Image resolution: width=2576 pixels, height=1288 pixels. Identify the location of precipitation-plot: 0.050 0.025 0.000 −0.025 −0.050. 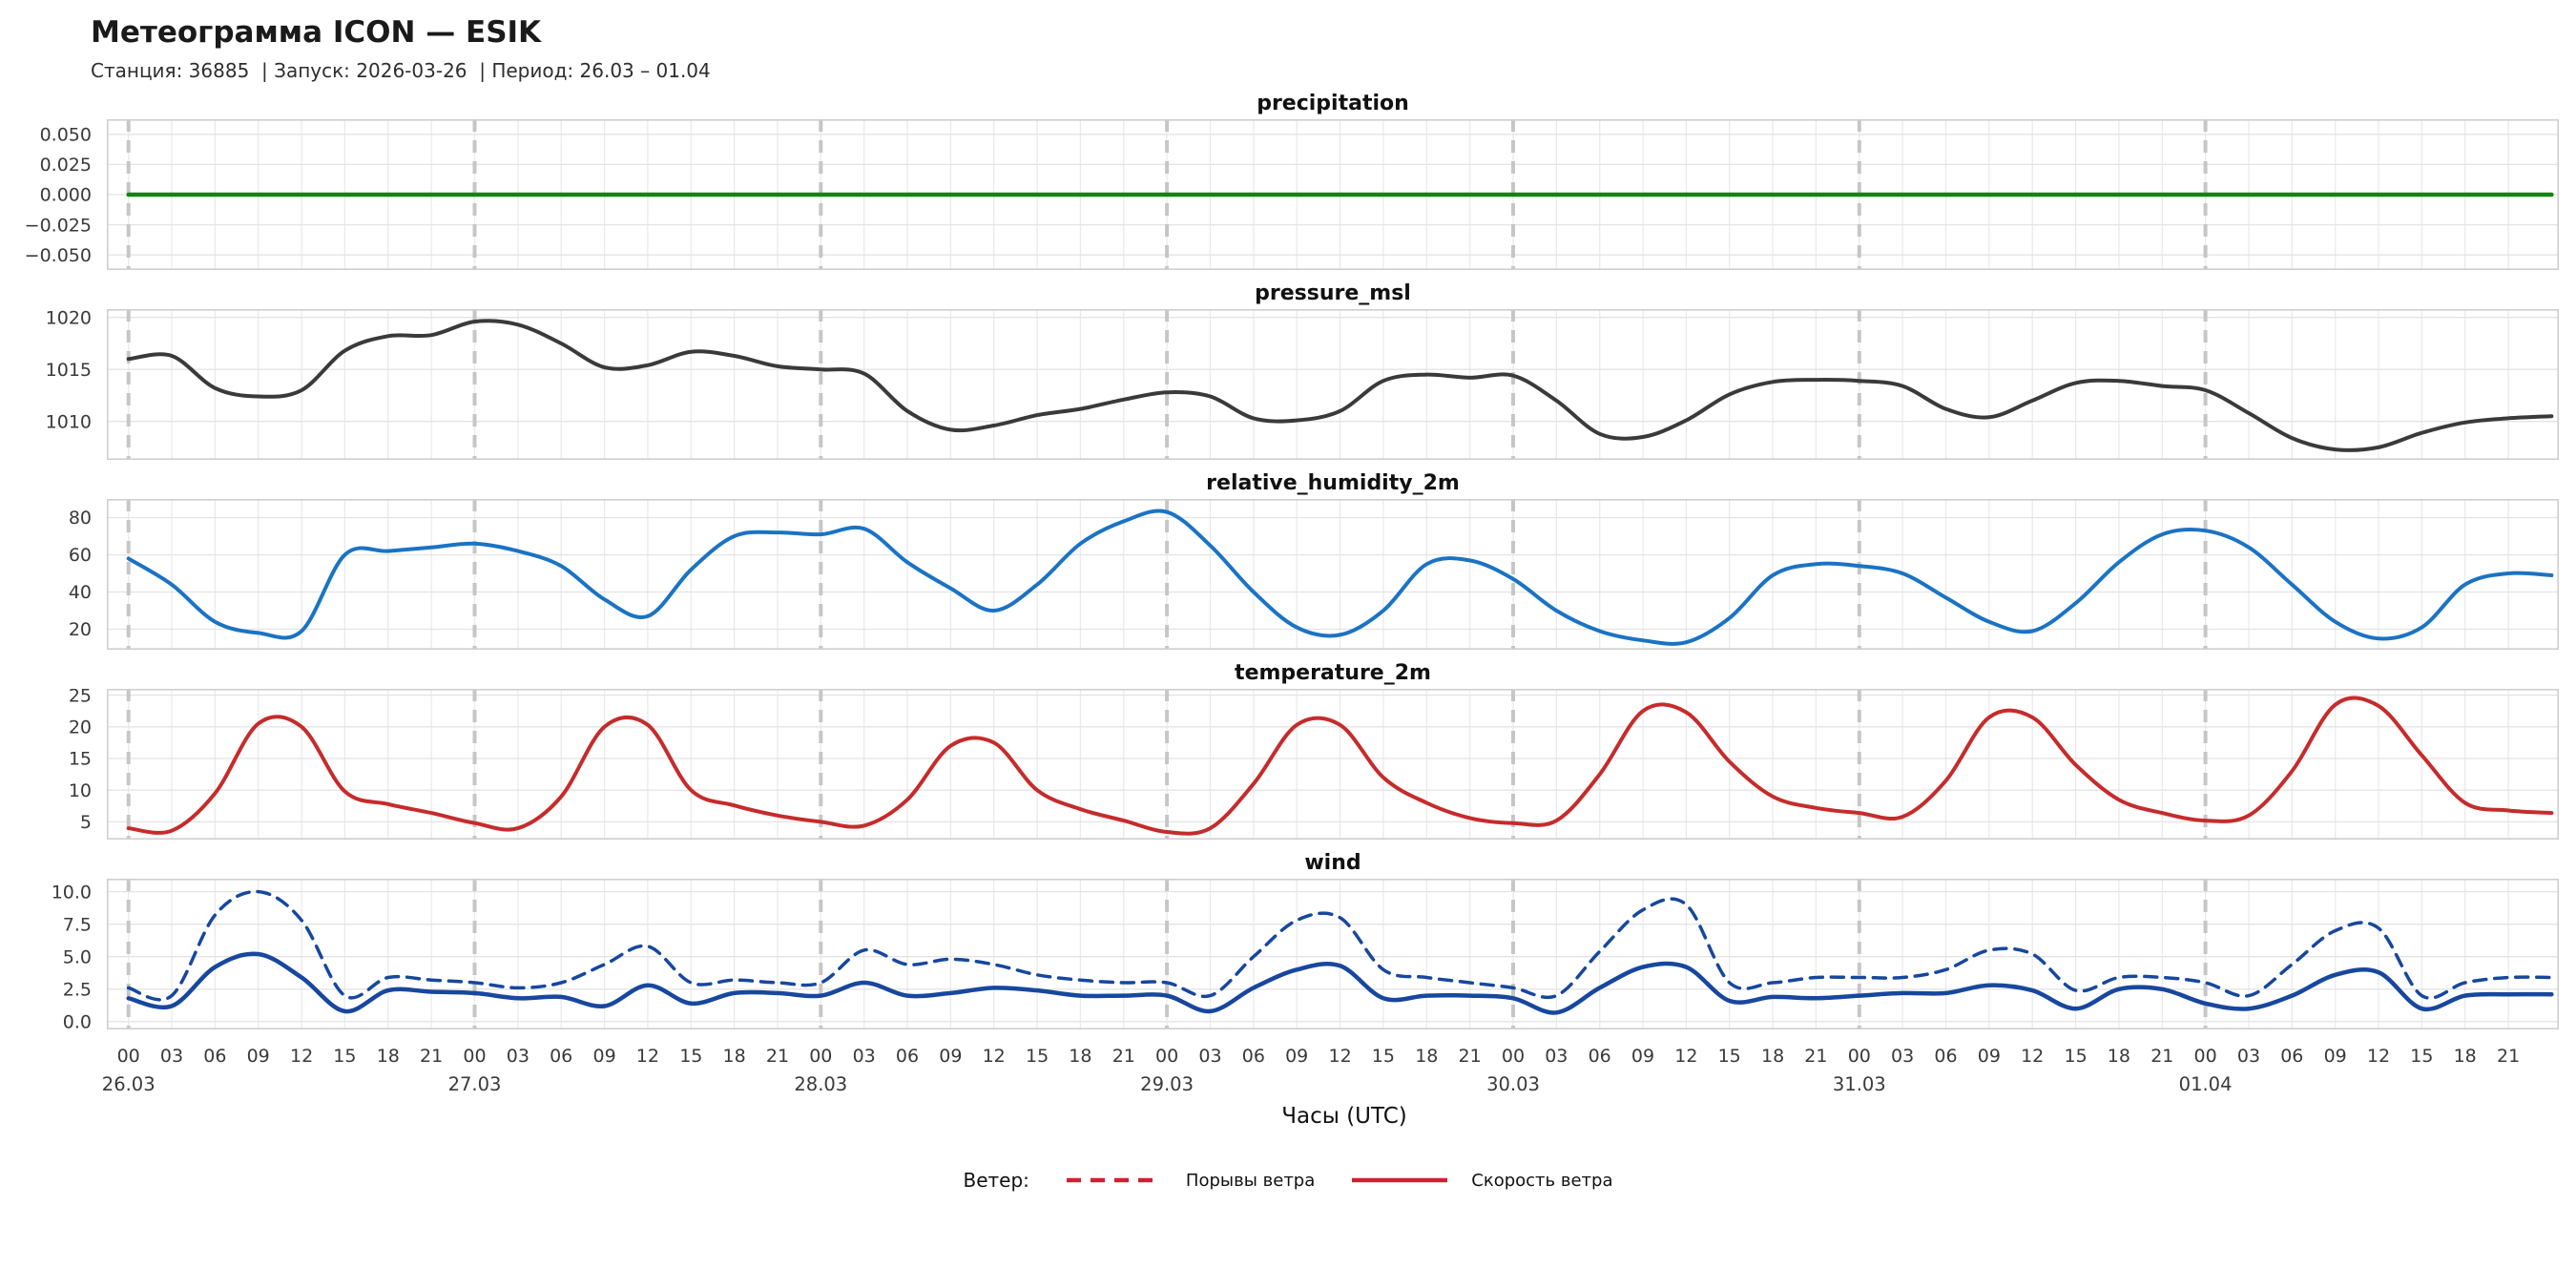
(1292, 194).